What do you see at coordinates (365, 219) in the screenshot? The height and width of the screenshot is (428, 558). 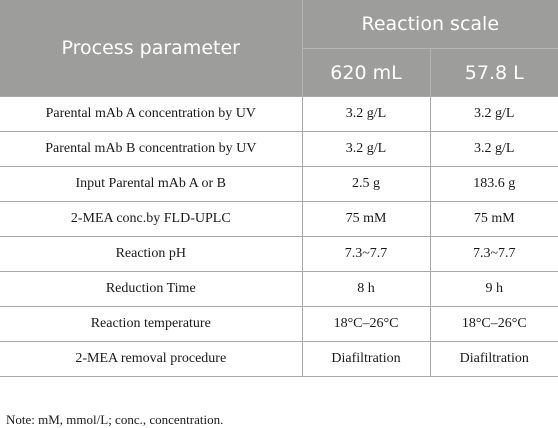 I see `value-cell-620ml: 75 mM` at bounding box center [365, 219].